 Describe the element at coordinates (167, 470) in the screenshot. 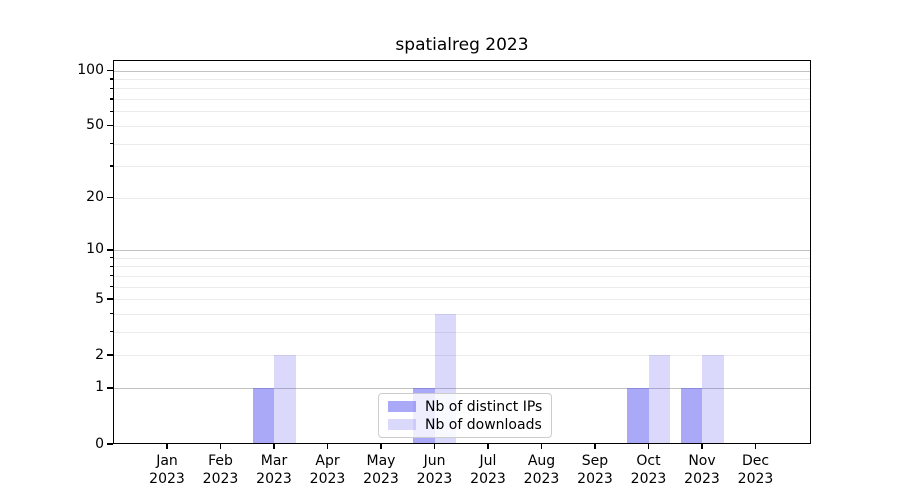

I see `x-axis-tick-label: Jan 2023` at that location.